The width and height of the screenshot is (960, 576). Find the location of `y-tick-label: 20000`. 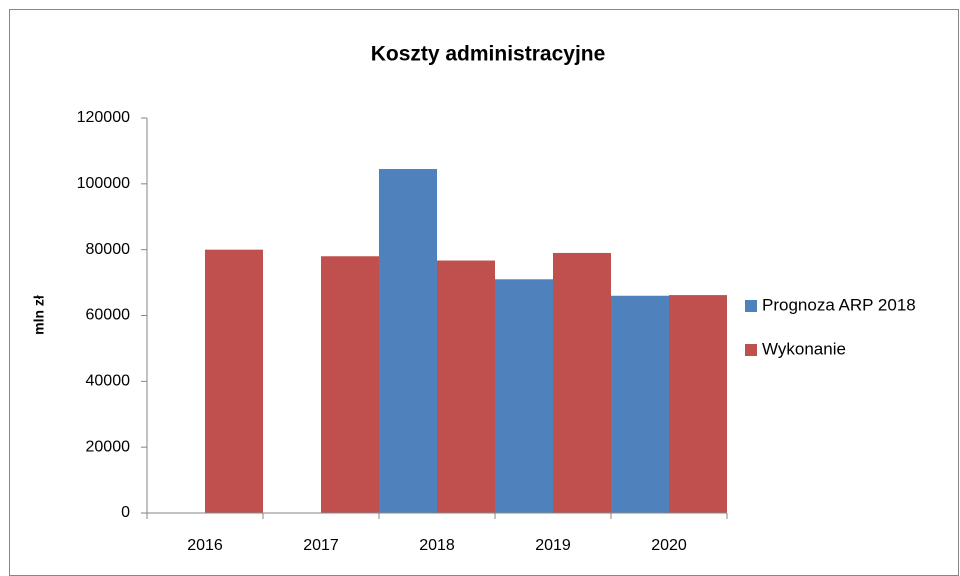

y-tick-label: 20000 is located at coordinates (108, 446).